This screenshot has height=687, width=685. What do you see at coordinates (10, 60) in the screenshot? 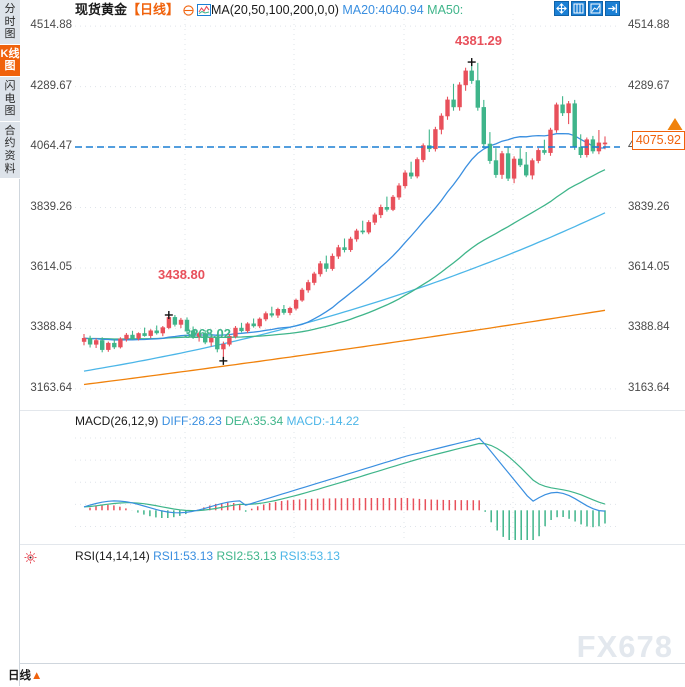
I see `sidebar-item-kxian: K线图` at bounding box center [10, 60].